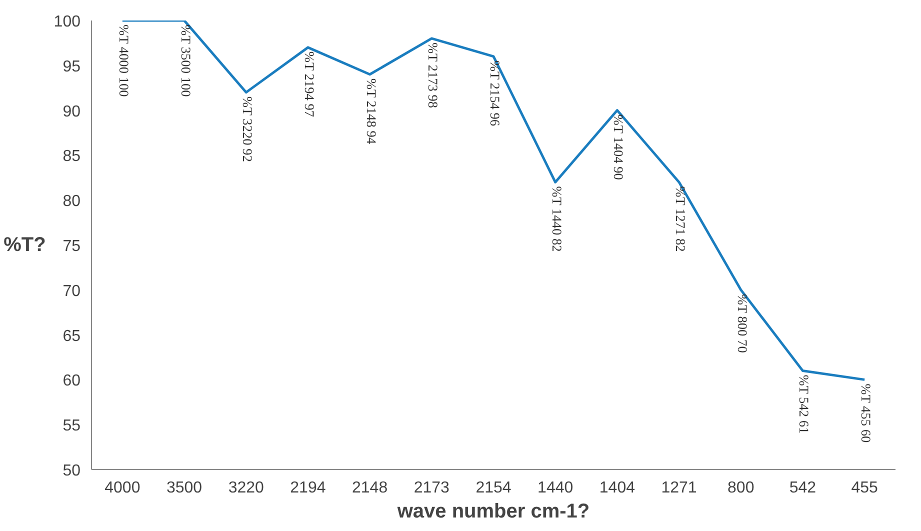 The height and width of the screenshot is (531, 921). I want to click on data-label: %T 800 70, so click(742, 324).